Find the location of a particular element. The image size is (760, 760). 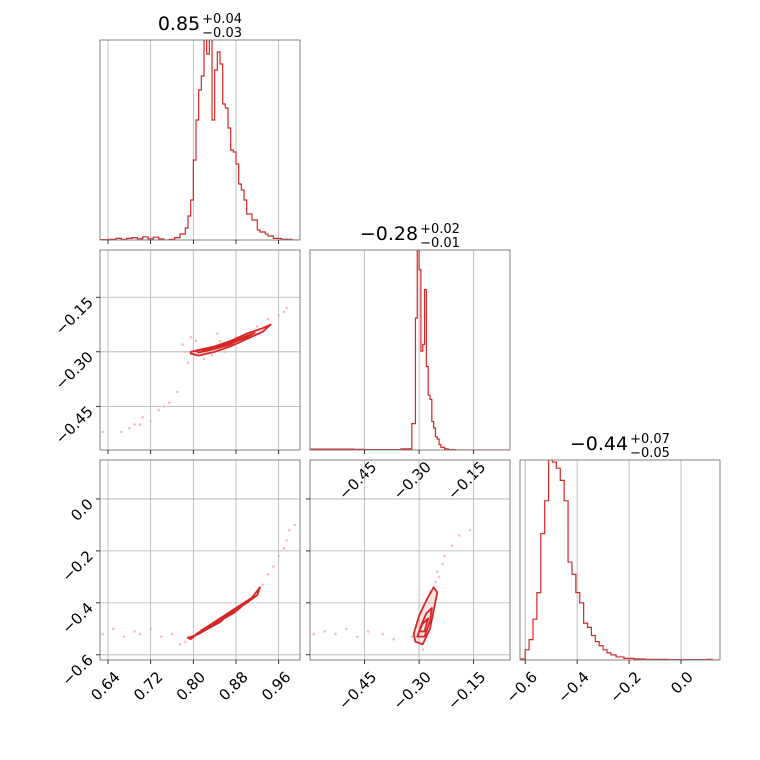

x-tick-label: 0.64 is located at coordinates (105, 686).